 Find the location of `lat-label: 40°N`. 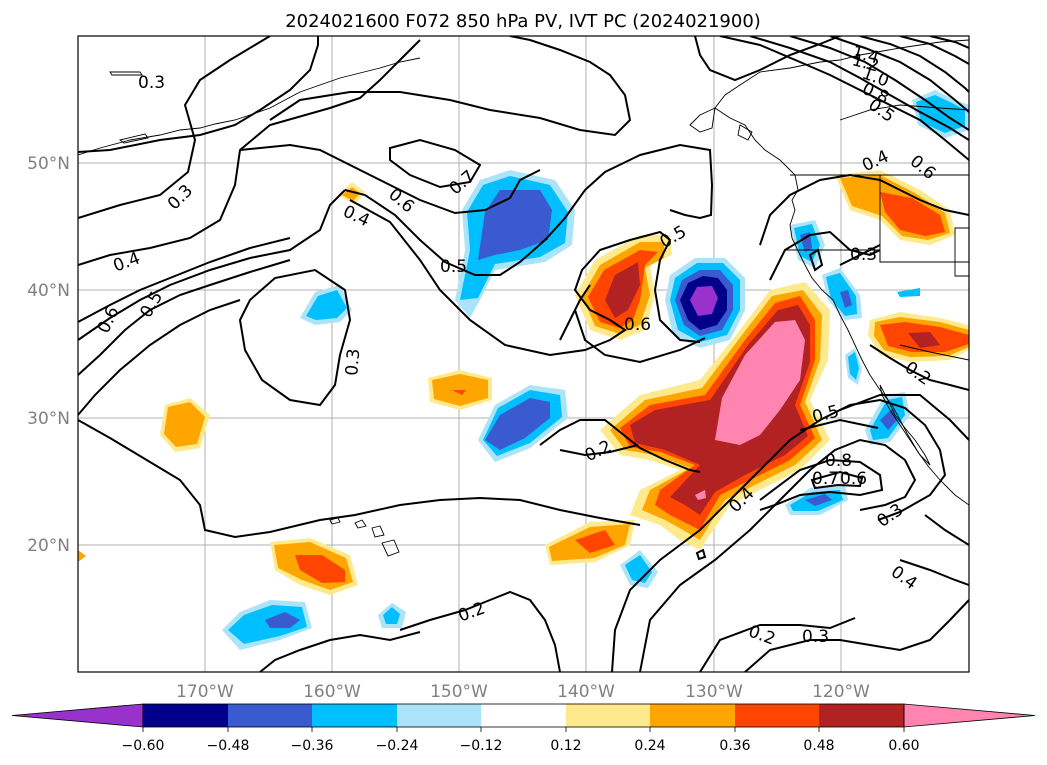

lat-label: 40°N is located at coordinates (48, 291).